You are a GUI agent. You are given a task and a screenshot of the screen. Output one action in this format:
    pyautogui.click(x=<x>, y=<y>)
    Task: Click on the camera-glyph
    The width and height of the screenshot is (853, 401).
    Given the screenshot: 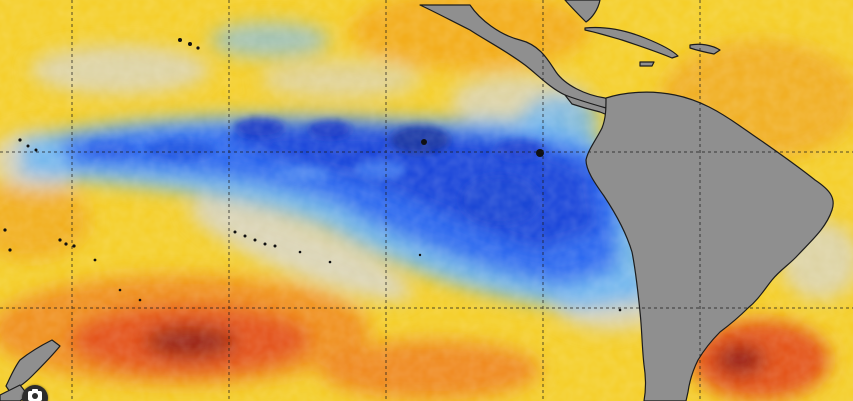 What is the action you would take?
    pyautogui.click(x=35, y=395)
    